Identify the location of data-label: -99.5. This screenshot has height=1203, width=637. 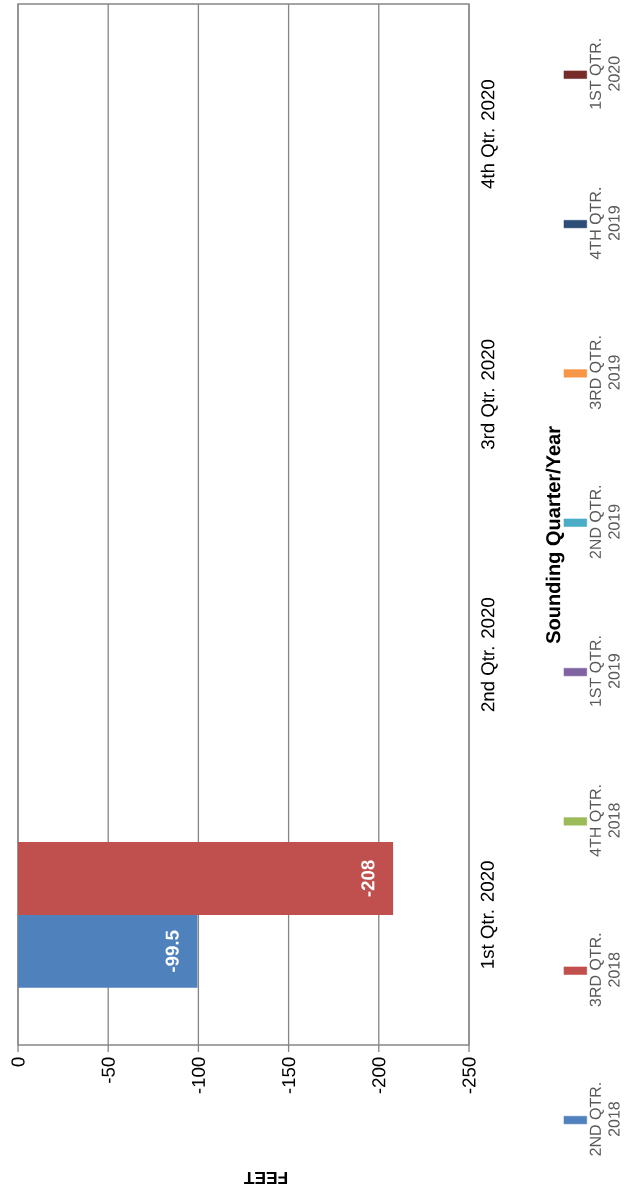
(172, 951).